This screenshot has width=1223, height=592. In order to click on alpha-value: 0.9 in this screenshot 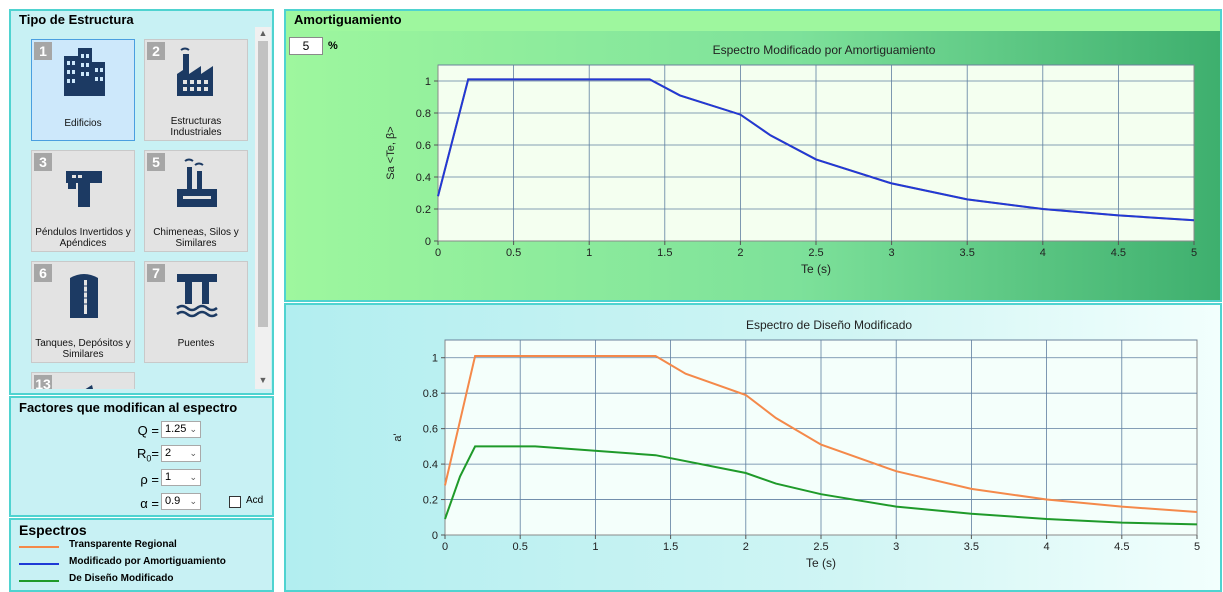, I will do `click(173, 501)`.